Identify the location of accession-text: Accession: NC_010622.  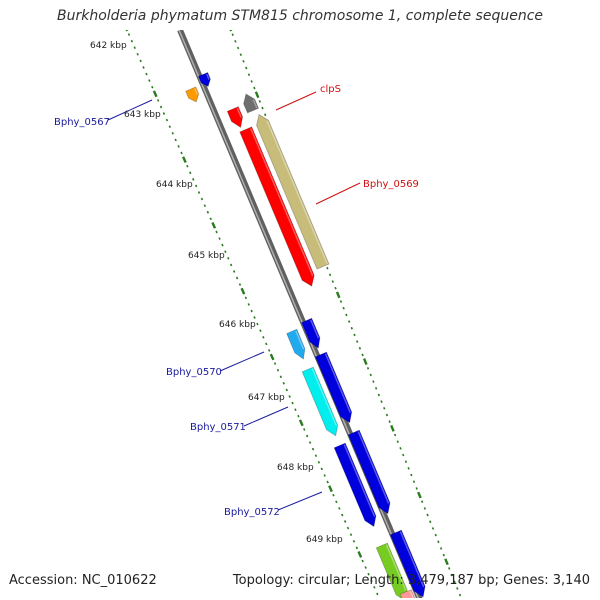
(83, 580).